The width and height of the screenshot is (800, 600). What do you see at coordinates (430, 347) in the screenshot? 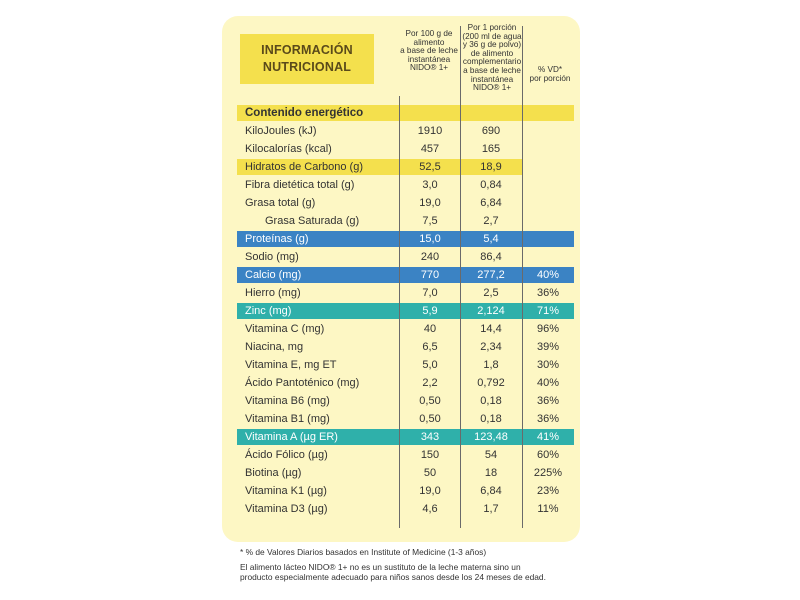
I see `value-per-100g: 6,5` at bounding box center [430, 347].